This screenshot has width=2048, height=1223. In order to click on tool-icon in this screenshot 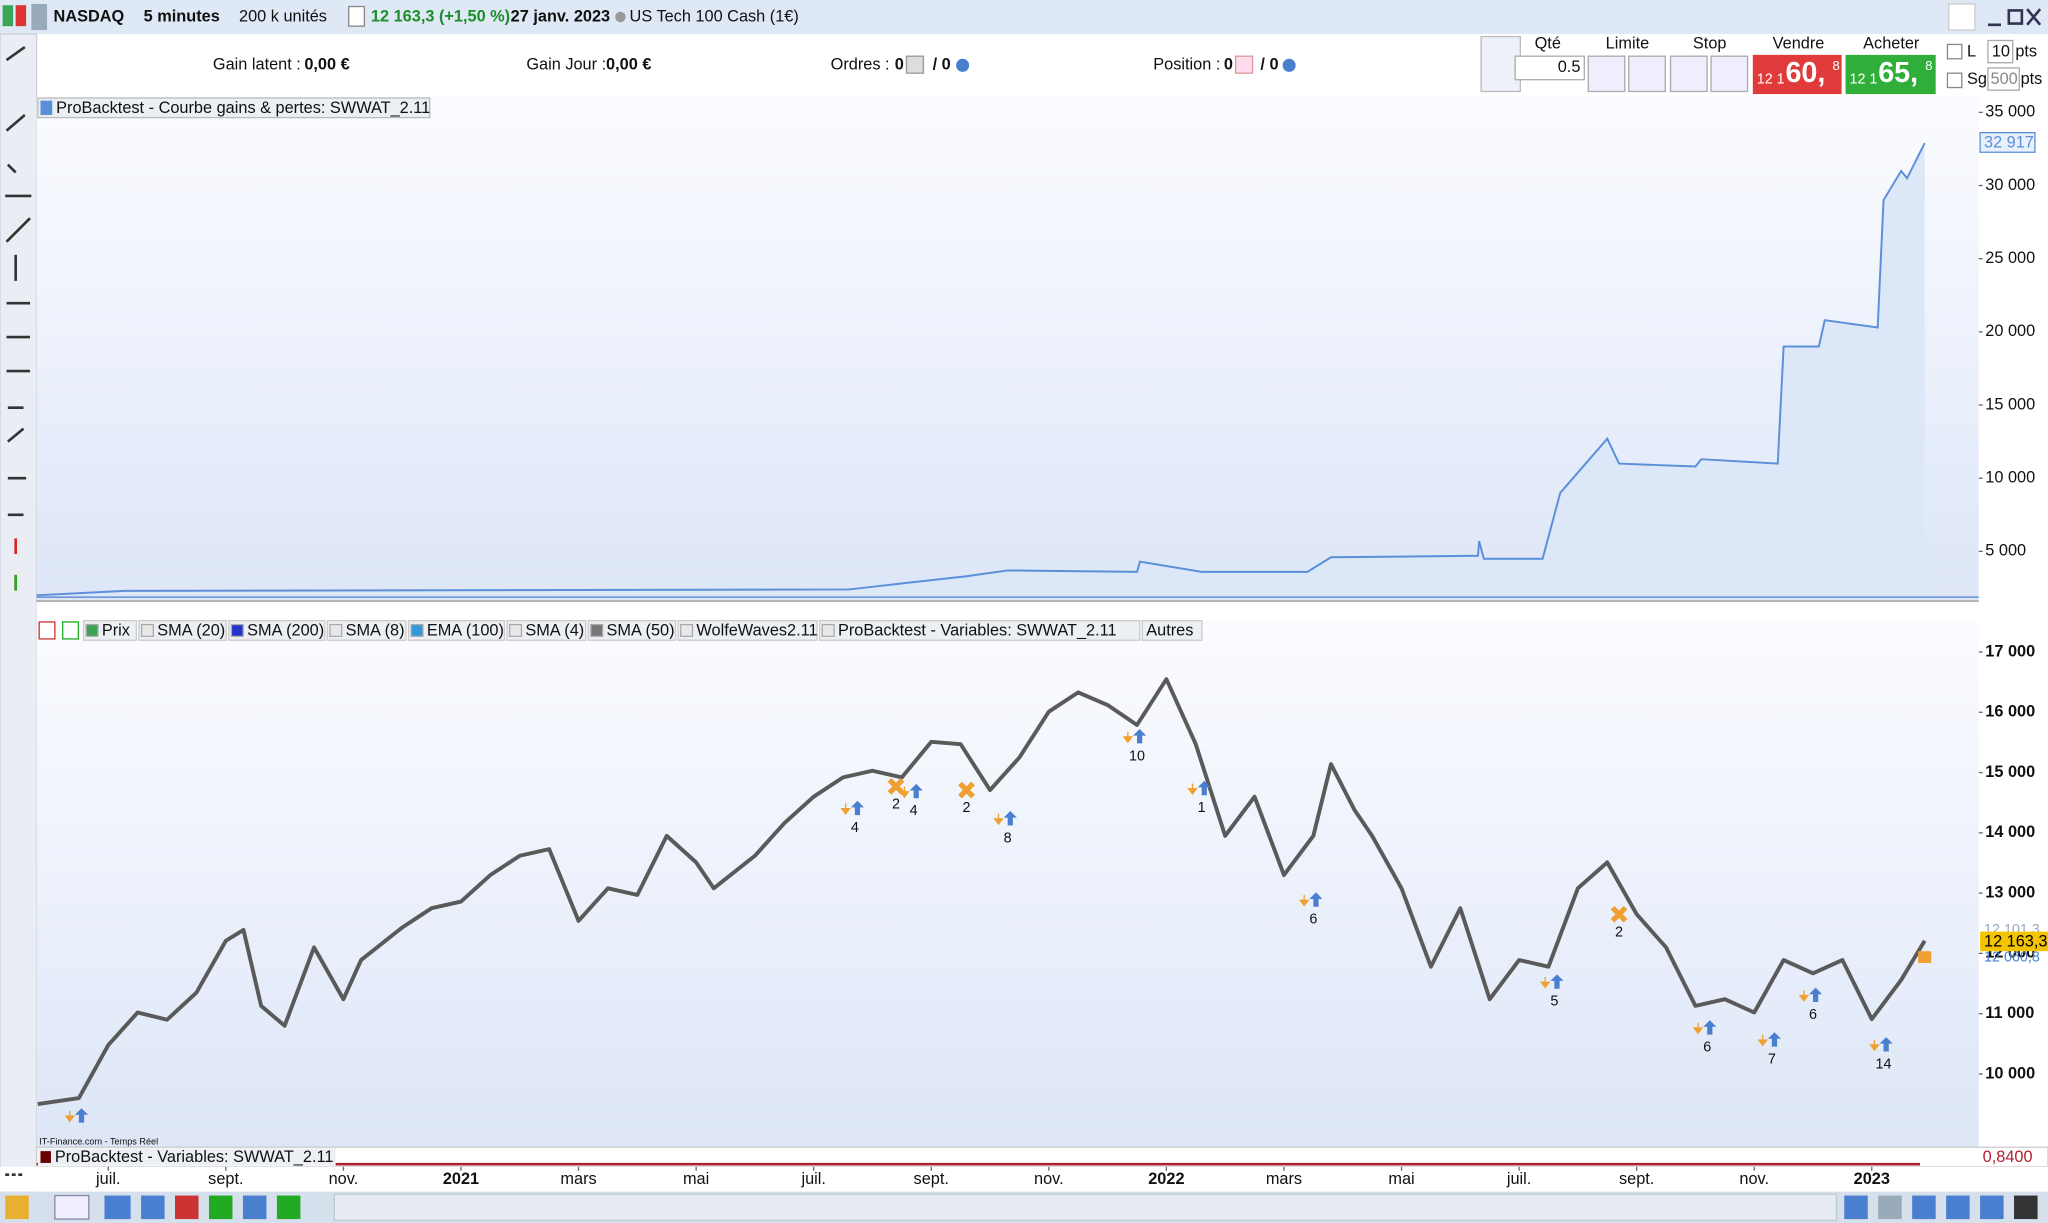, I will do `click(1500, 64)`.